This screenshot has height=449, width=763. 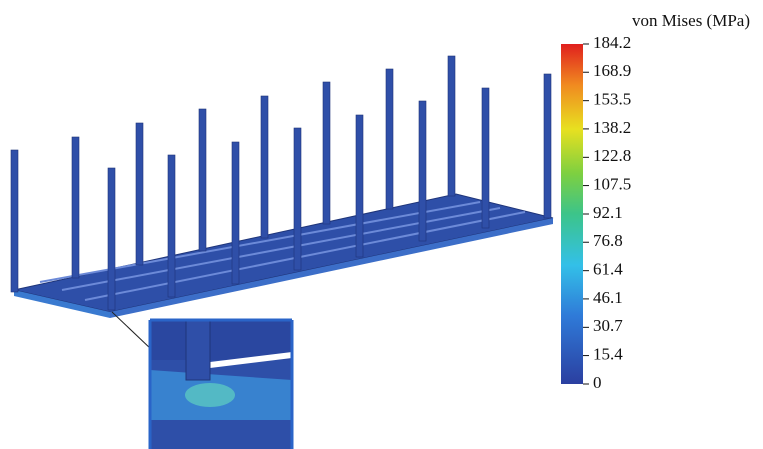 I want to click on tick-label: 92.1, so click(x=608, y=212).